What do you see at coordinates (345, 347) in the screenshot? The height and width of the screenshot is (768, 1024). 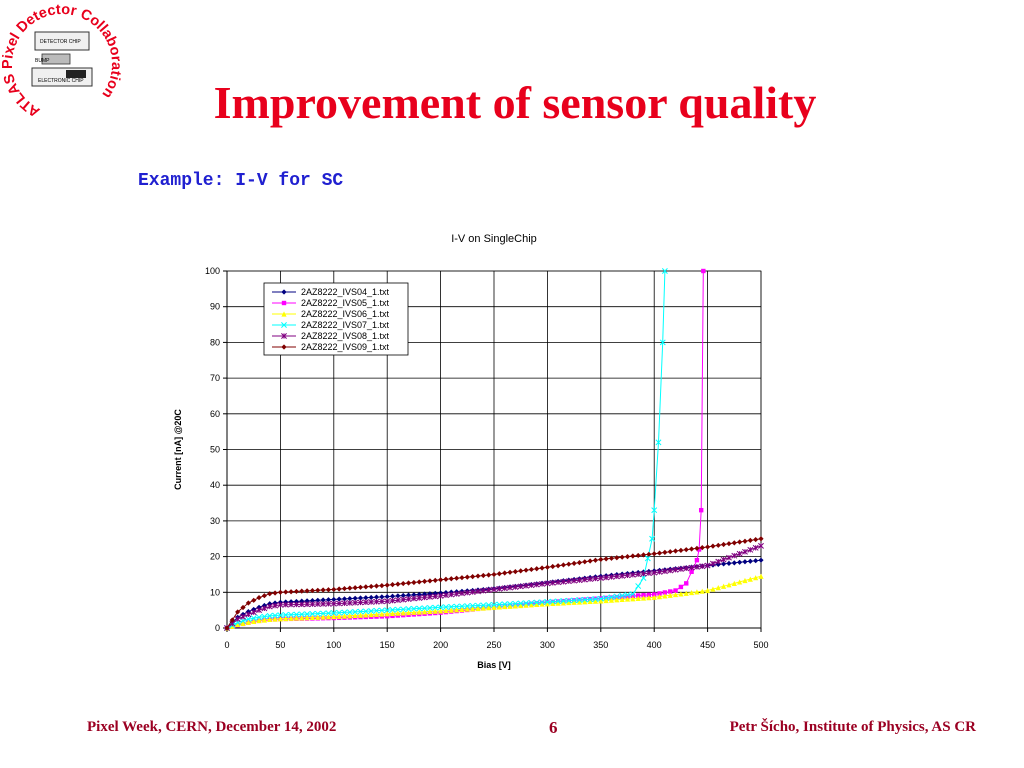 I see `legend-label: 2AZ8222_IVS09_1.txt` at bounding box center [345, 347].